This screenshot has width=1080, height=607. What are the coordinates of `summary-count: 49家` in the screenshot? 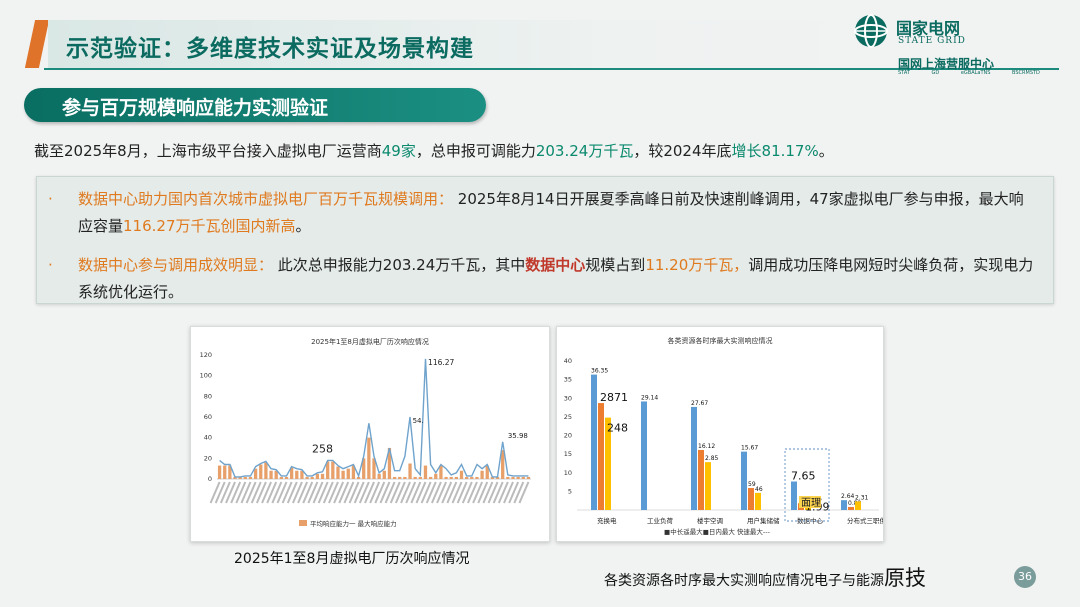 It's located at (398, 151).